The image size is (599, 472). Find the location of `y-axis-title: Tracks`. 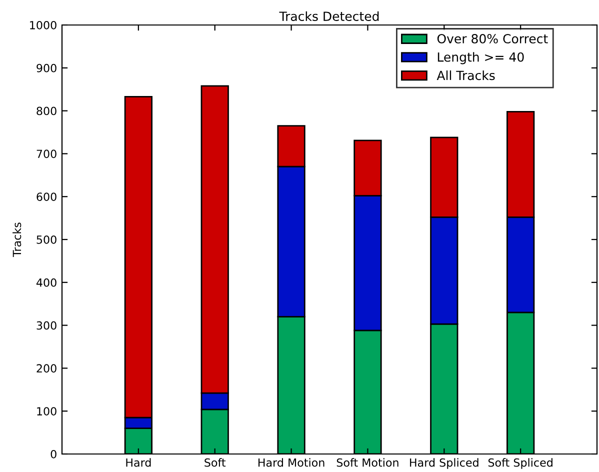

y-axis-title: Tracks is located at coordinates (17, 239).